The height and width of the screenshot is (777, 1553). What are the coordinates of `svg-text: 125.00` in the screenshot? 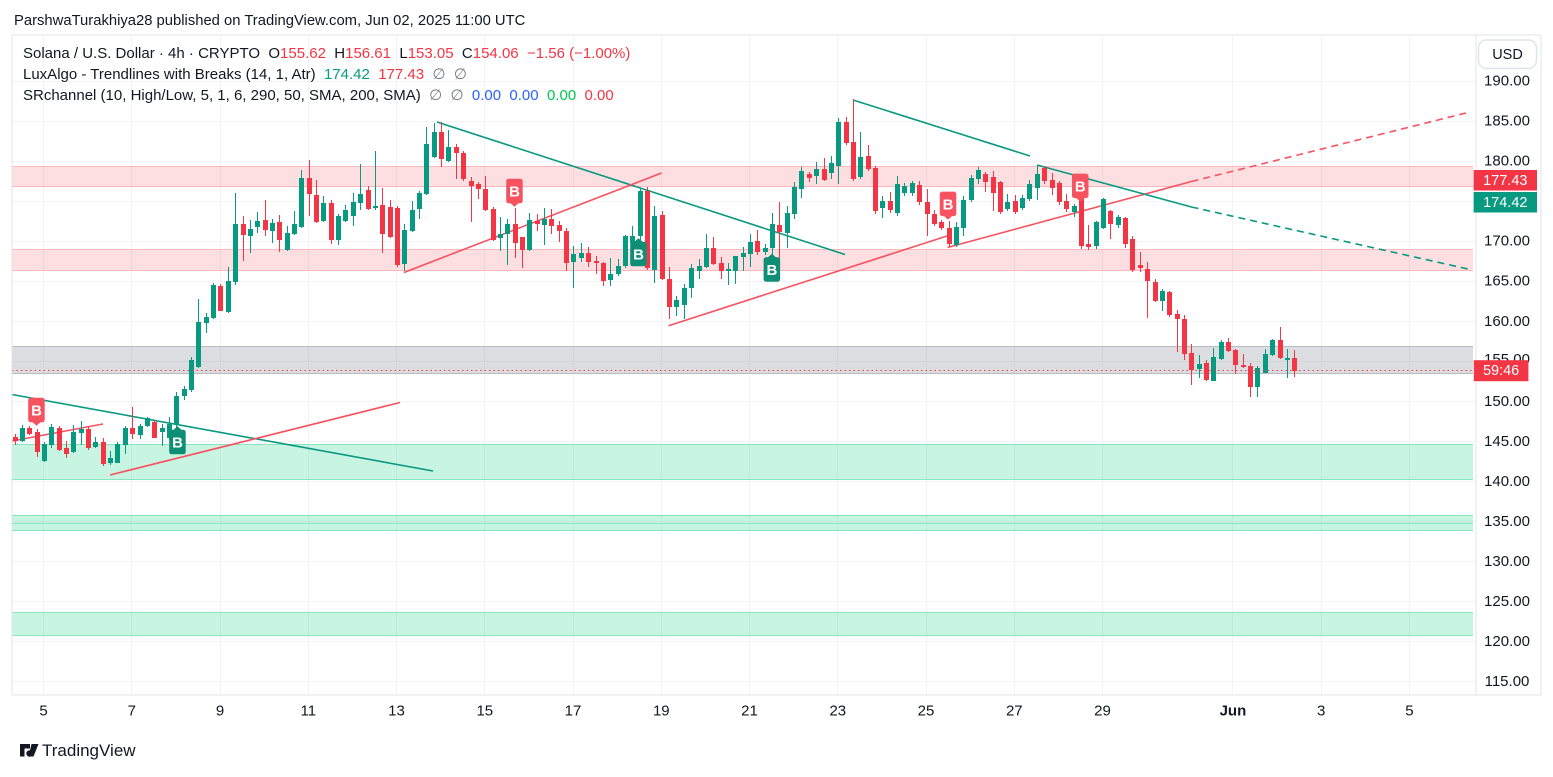 It's located at (1507, 601).